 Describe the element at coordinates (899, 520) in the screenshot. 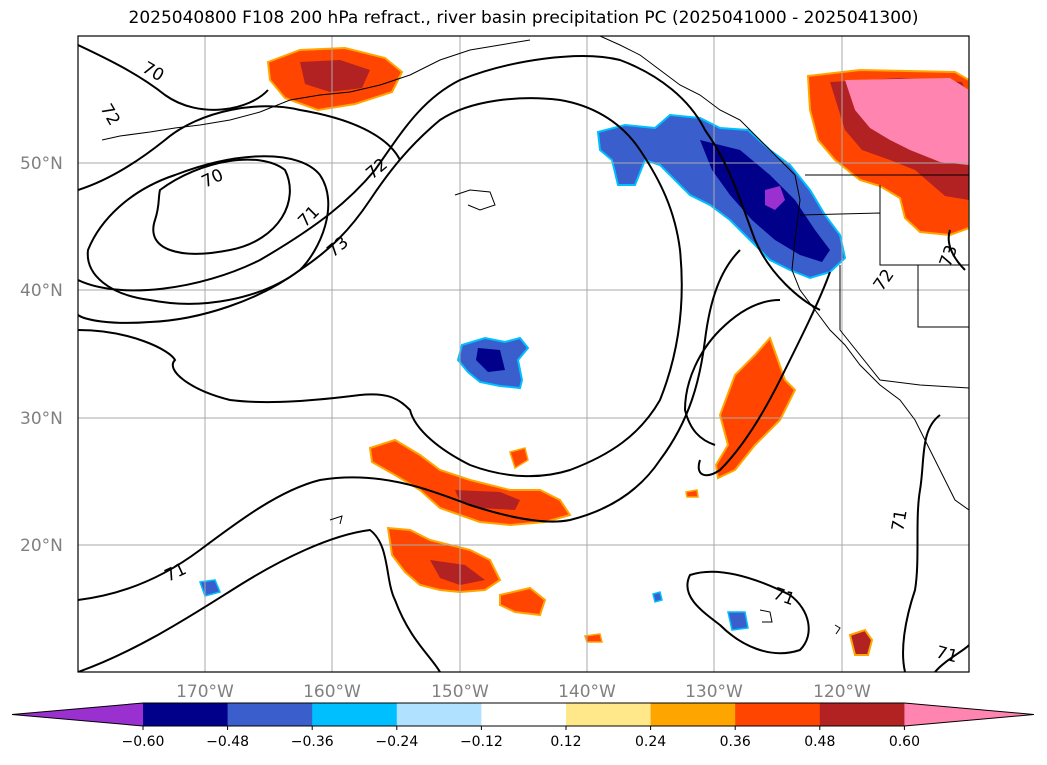

I see `contour-label: 71` at that location.